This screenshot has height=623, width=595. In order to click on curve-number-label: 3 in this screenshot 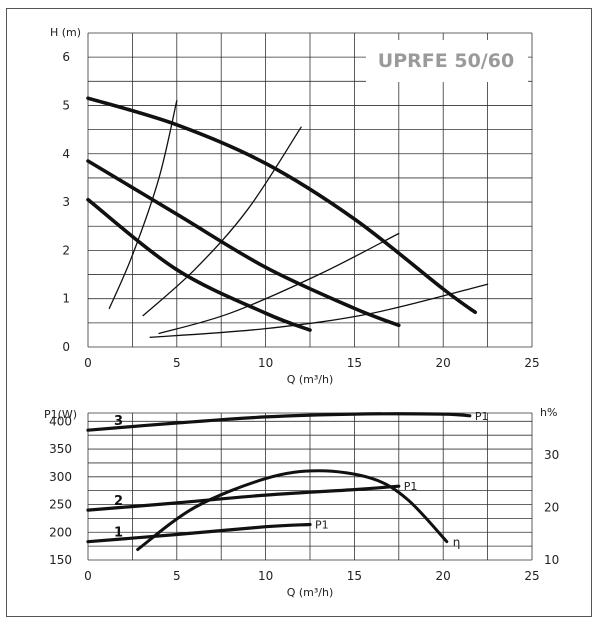, I will do `click(118, 421)`.